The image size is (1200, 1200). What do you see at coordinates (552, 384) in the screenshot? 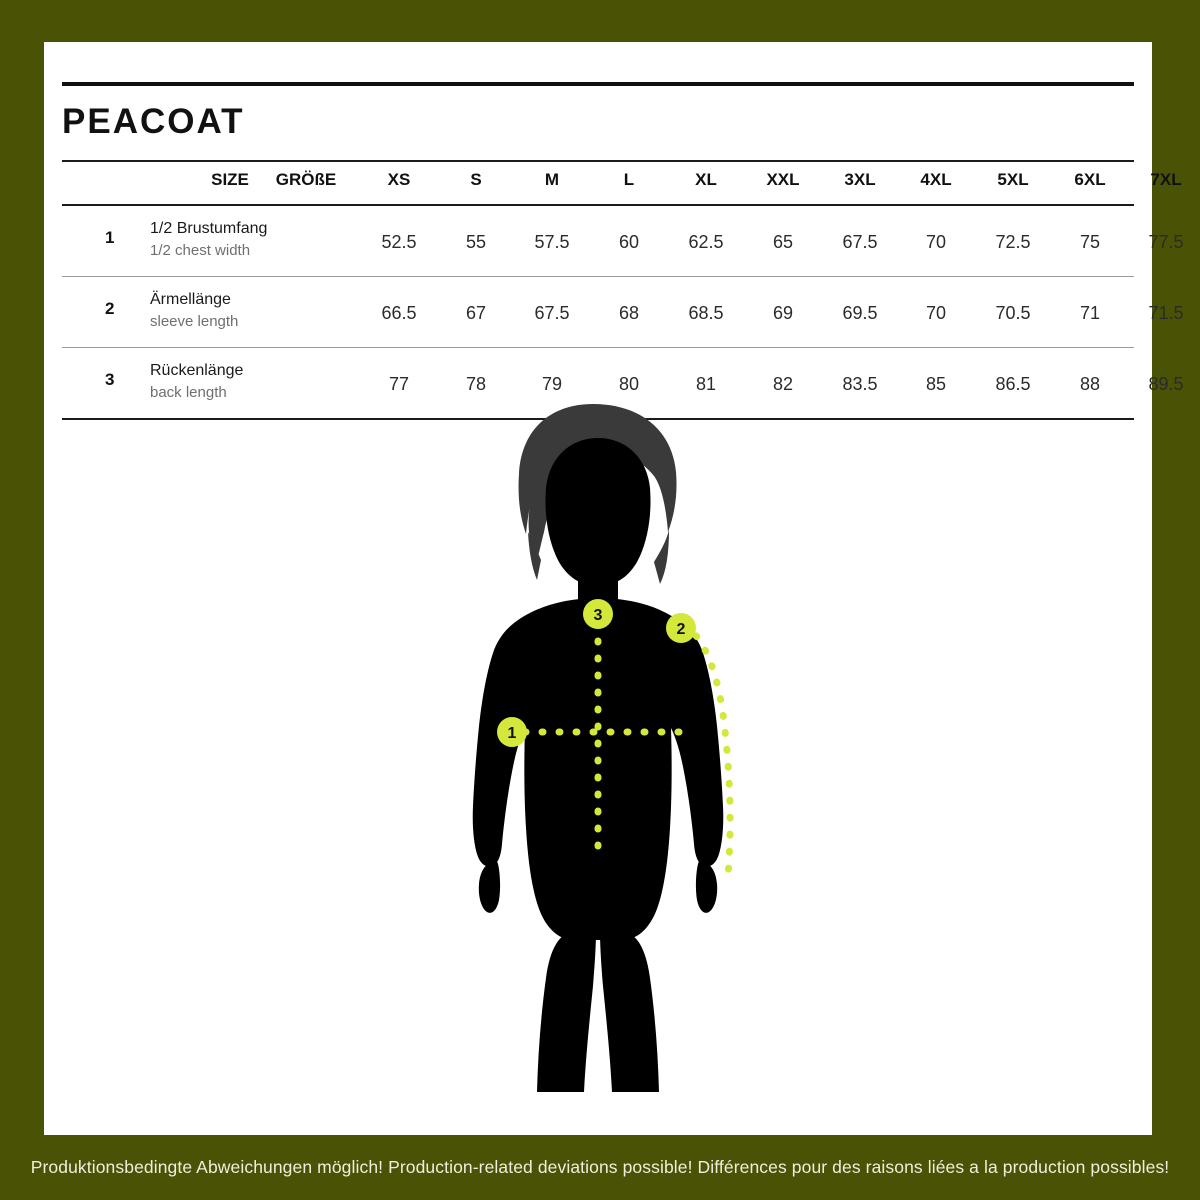
I see `measurement-value: 79` at bounding box center [552, 384].